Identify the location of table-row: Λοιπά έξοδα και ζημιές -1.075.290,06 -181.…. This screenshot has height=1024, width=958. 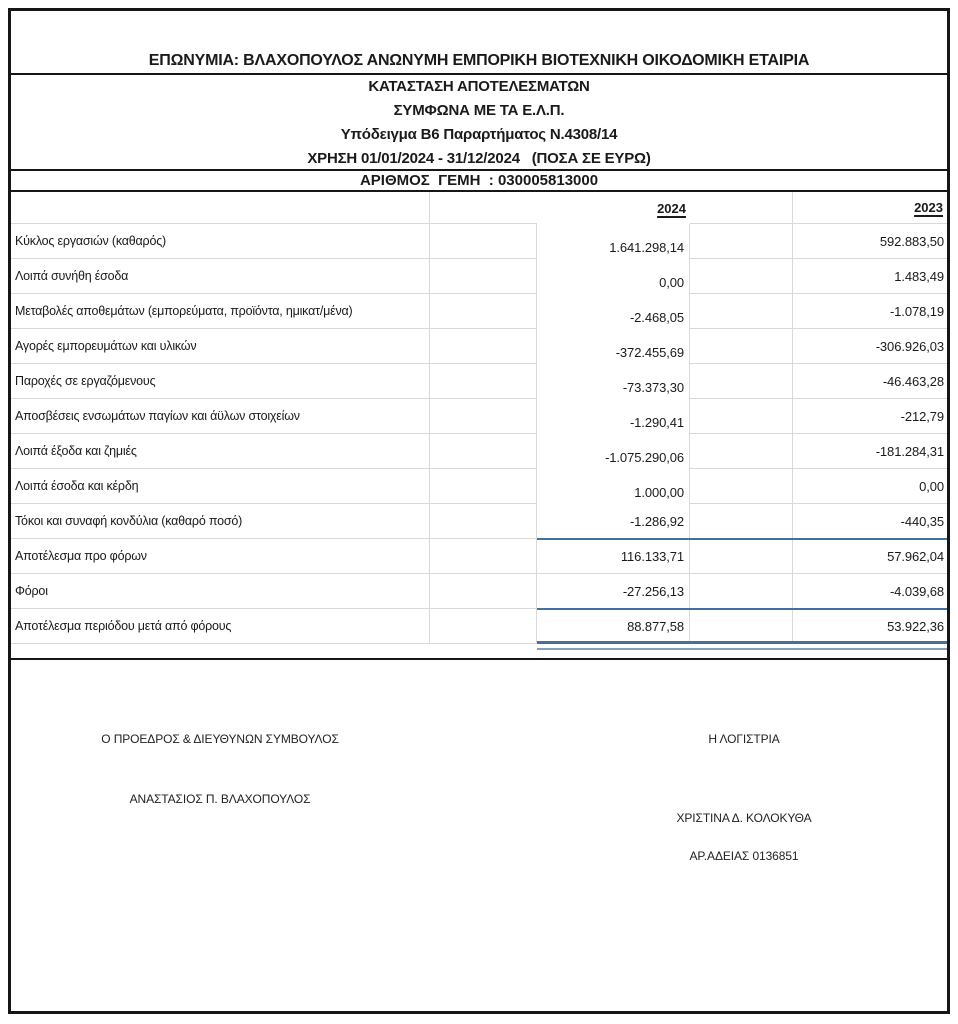
(479, 451).